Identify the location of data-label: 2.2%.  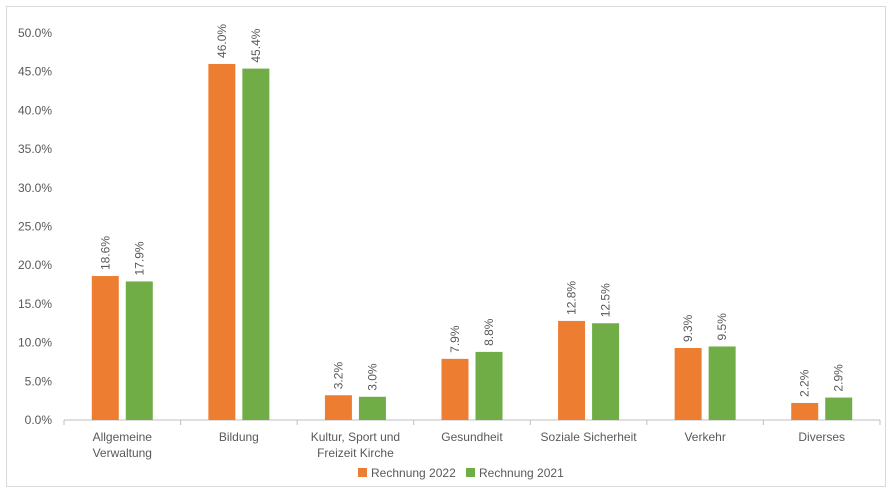
(805, 383).